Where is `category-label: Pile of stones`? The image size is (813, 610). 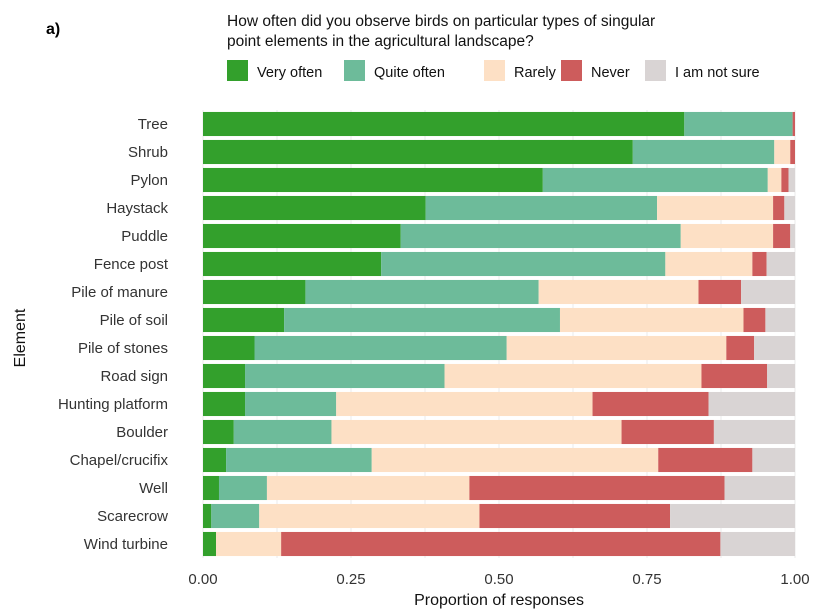
category-label: Pile of stones is located at coordinates (123, 348).